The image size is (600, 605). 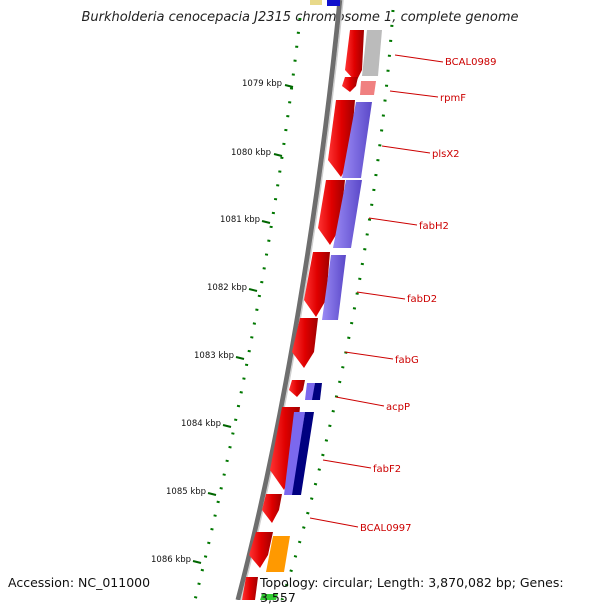 I want to click on tick-label: 1086 kbp, so click(x=171, y=560).